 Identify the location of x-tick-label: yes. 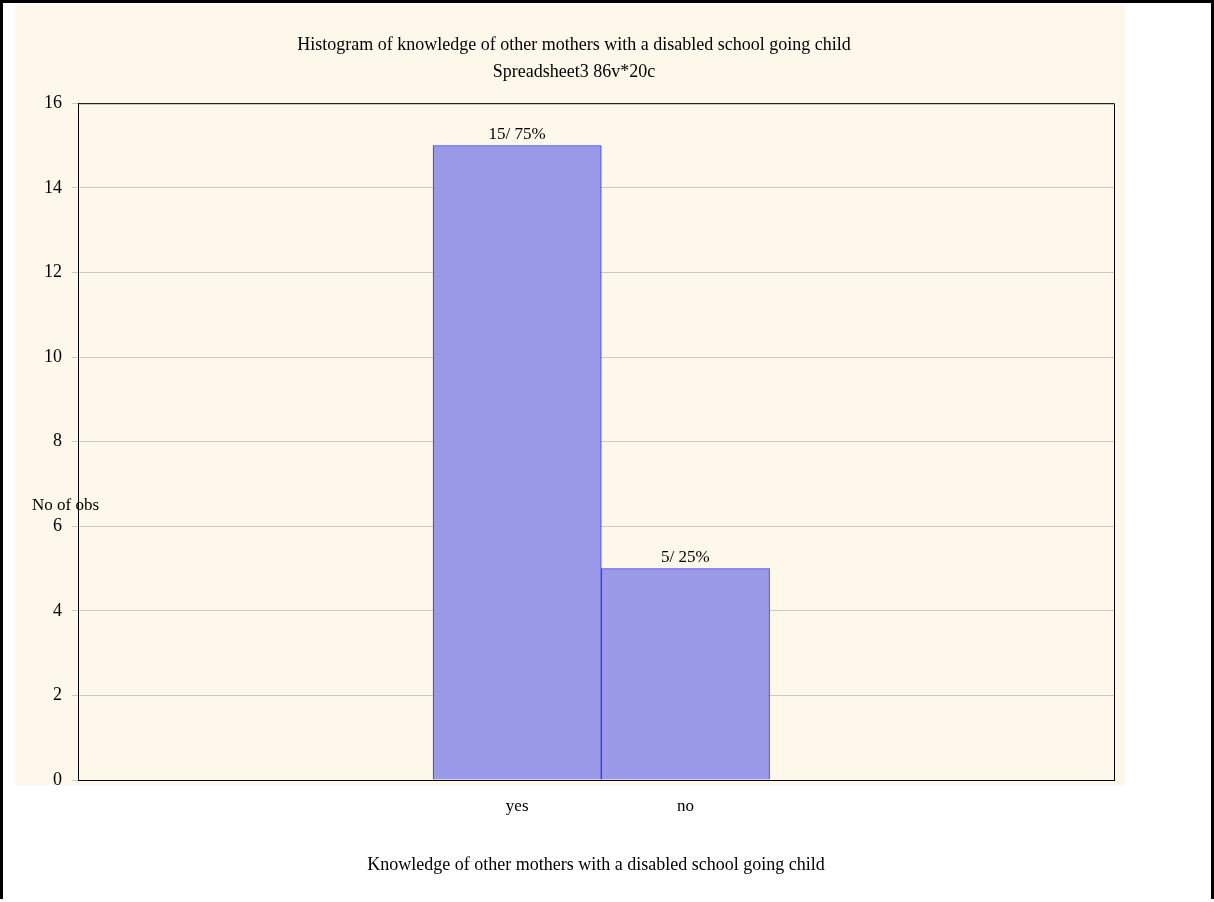
(517, 805).